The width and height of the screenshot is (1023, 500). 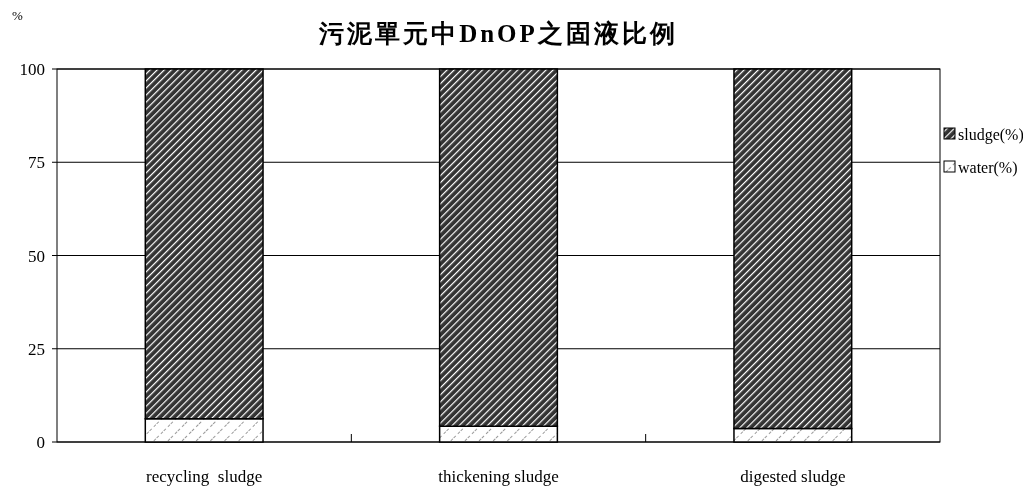 What do you see at coordinates (988, 168) in the screenshot?
I see `legend-label: water(%)` at bounding box center [988, 168].